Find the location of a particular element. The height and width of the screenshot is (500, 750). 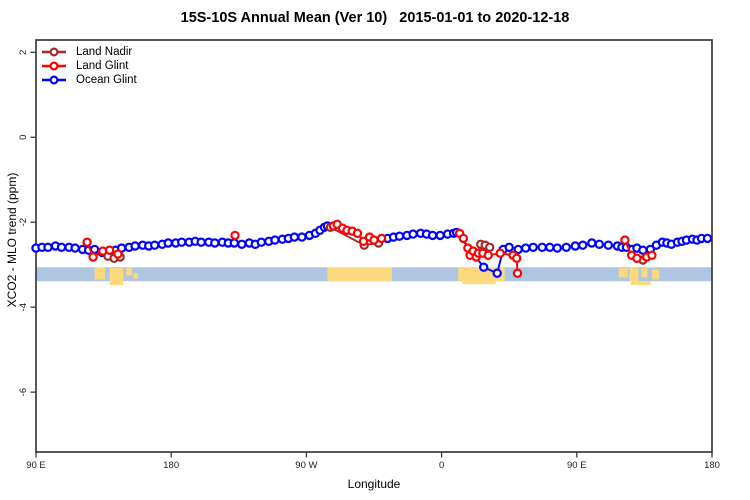

legend-label-ocean-glint: Ocean Glint is located at coordinates (106, 80).